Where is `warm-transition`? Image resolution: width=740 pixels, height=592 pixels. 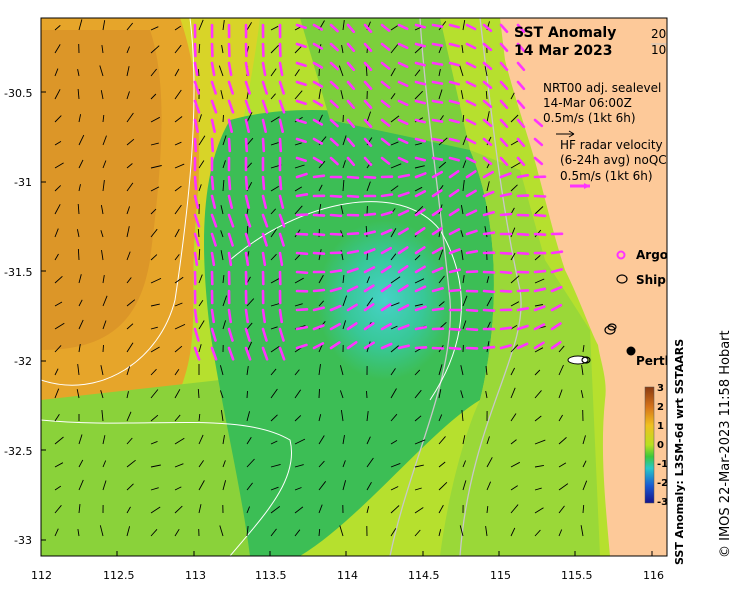
warm-transition is located at coordinates (220, 139).